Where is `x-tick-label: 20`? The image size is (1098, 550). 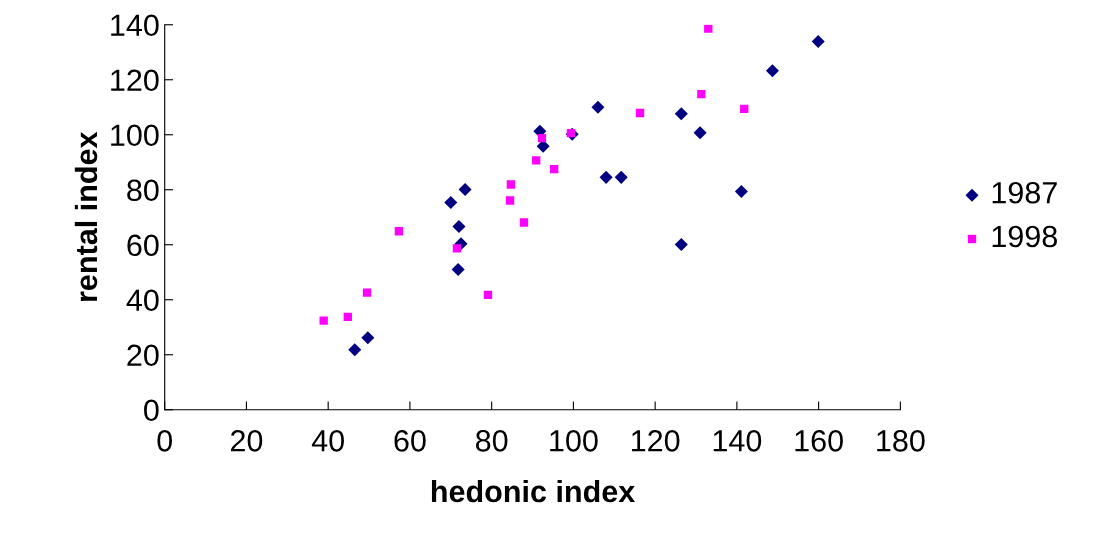 x-tick-label: 20 is located at coordinates (246, 441).